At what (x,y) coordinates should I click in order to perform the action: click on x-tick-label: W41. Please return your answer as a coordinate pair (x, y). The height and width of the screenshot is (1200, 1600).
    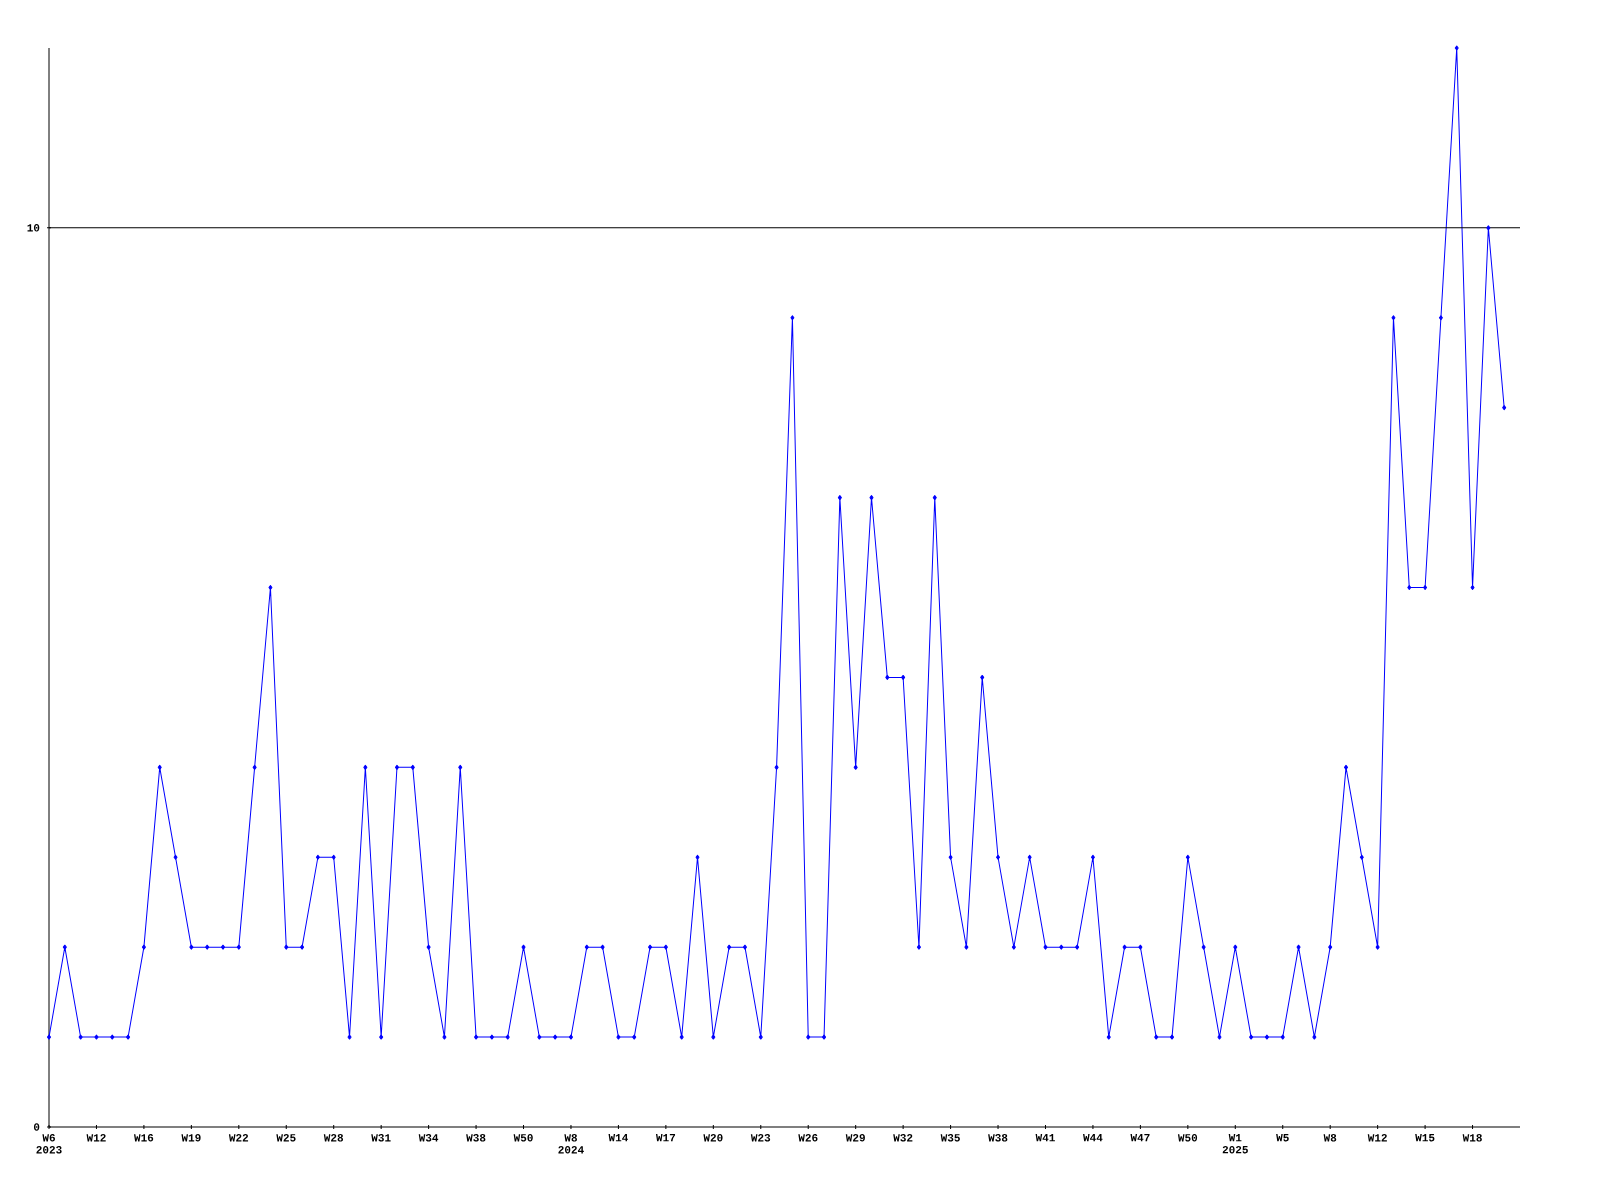
    Looking at the image, I should click on (1045, 1138).